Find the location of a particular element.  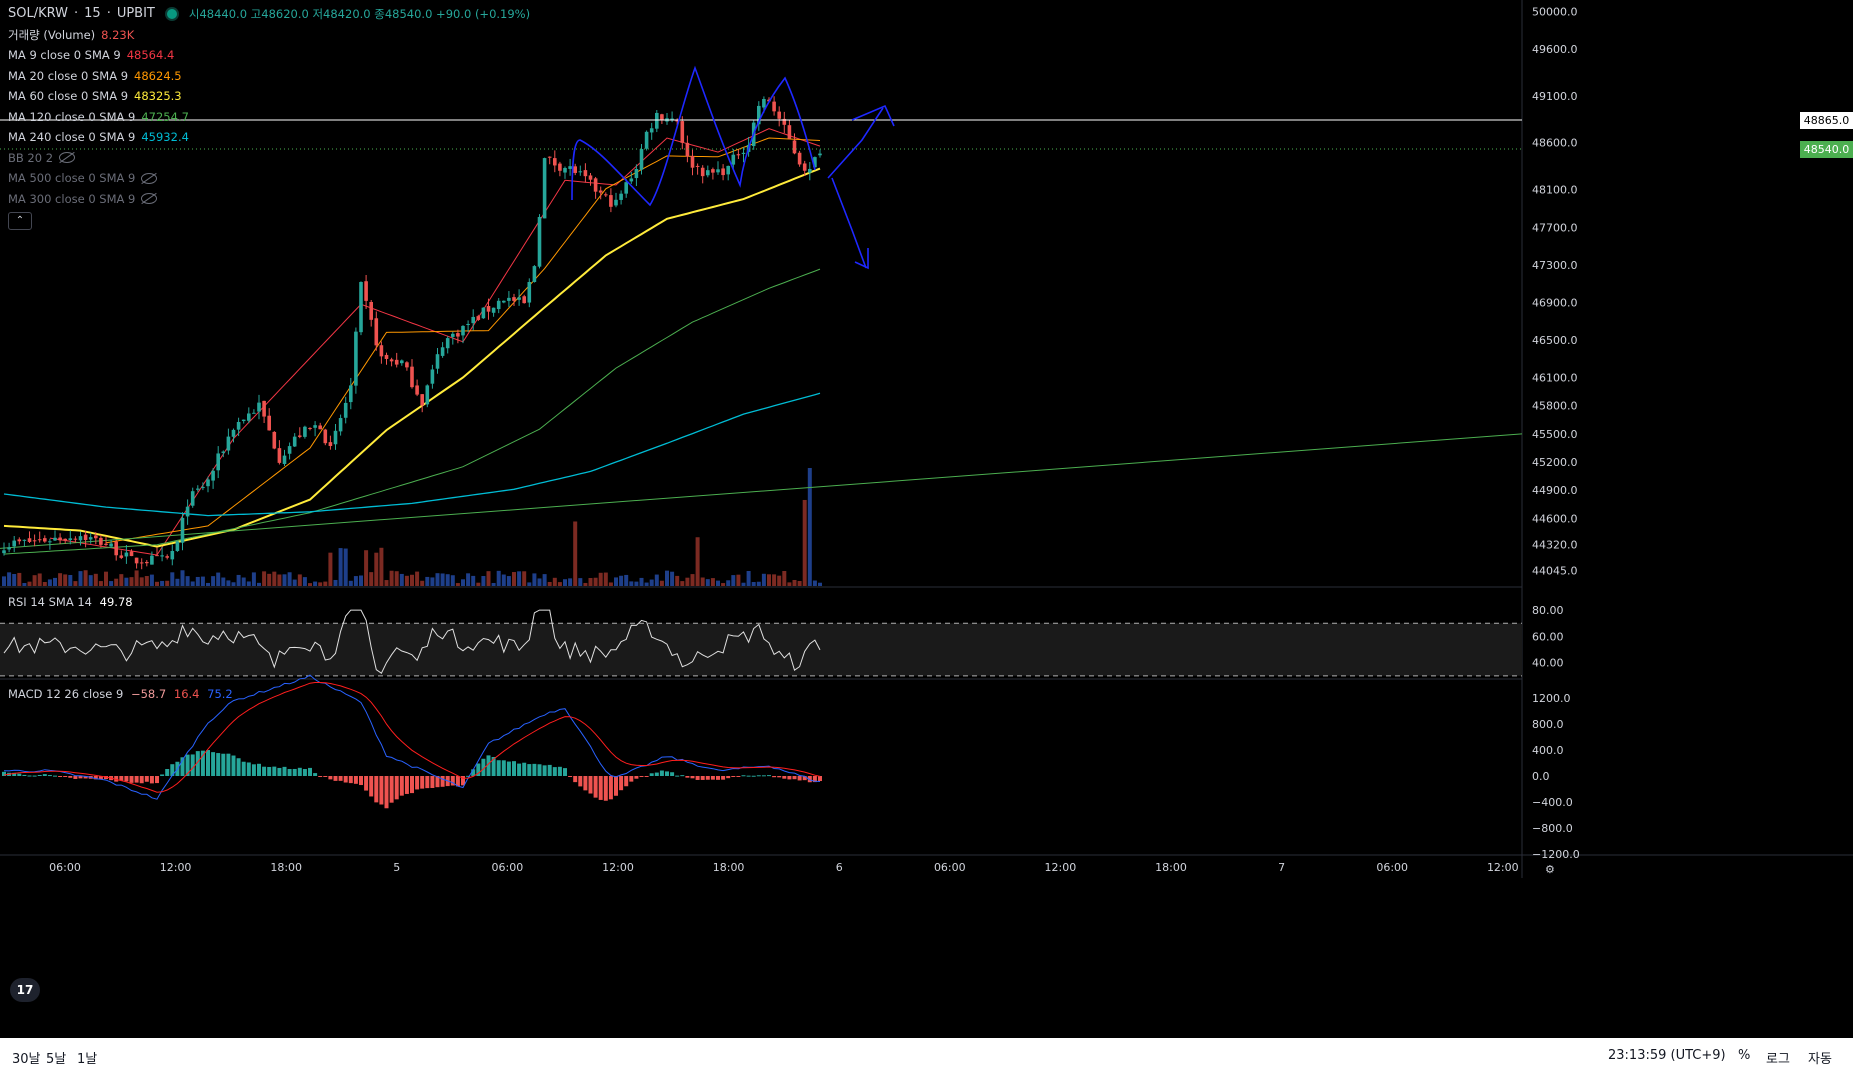

clock: 23:13:59 (UTC+9) is located at coordinates (1667, 1055).